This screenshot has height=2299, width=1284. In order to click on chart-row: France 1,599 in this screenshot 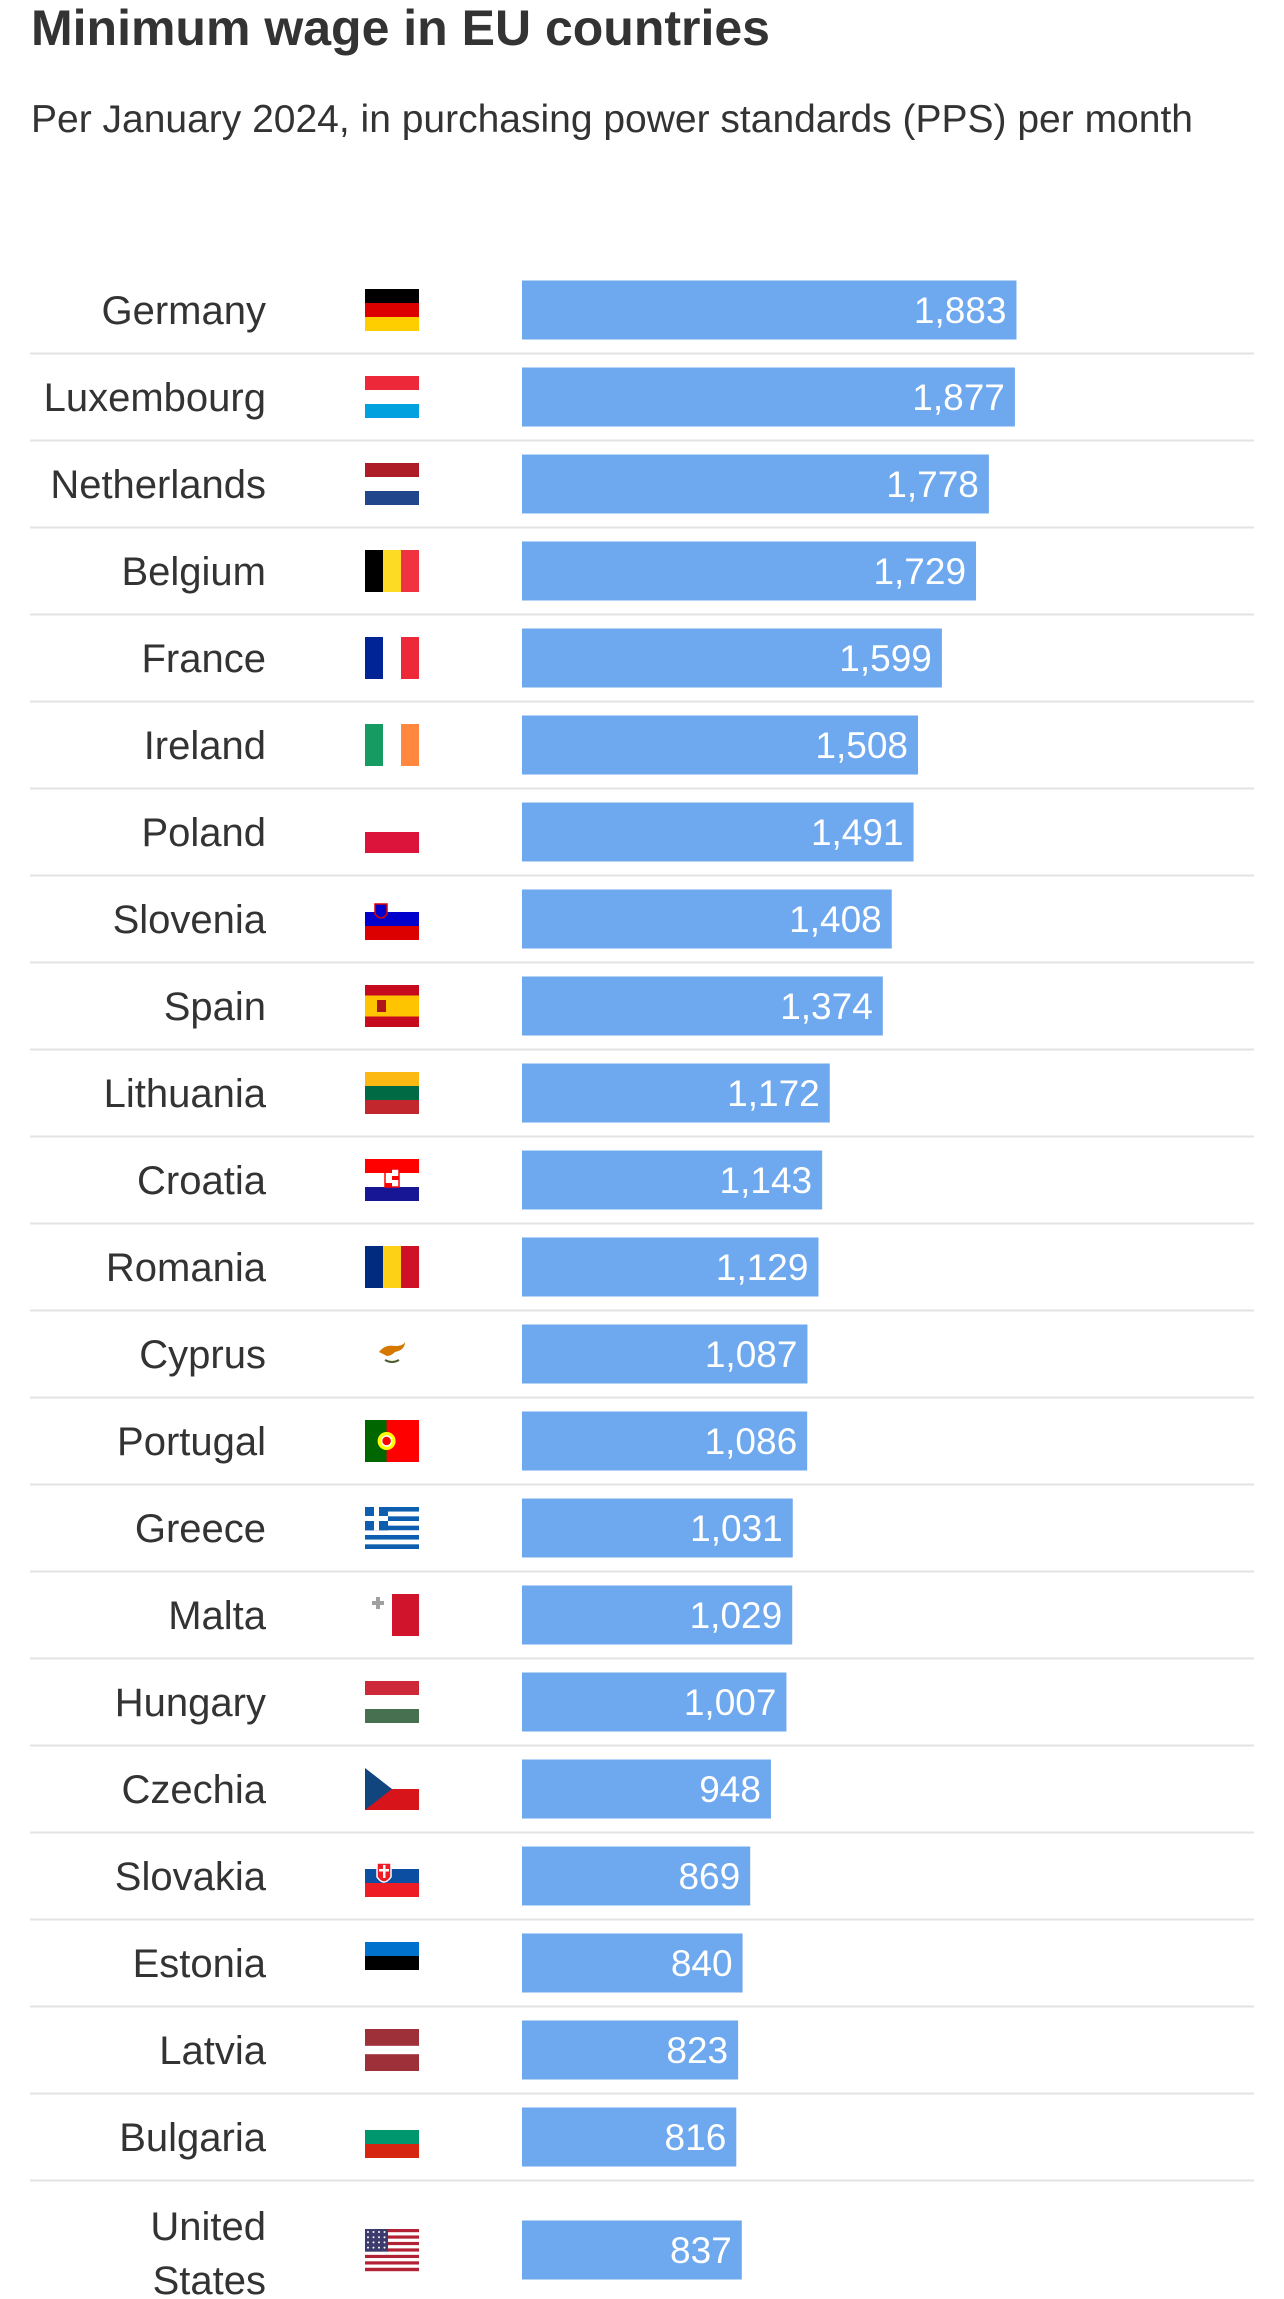, I will do `click(642, 665)`.